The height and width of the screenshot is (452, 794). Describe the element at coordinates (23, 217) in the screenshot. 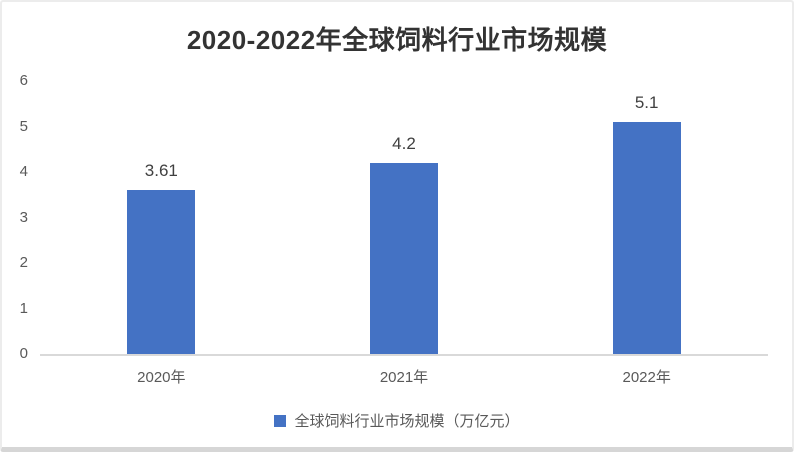

I see `y-tick-label: 3` at that location.